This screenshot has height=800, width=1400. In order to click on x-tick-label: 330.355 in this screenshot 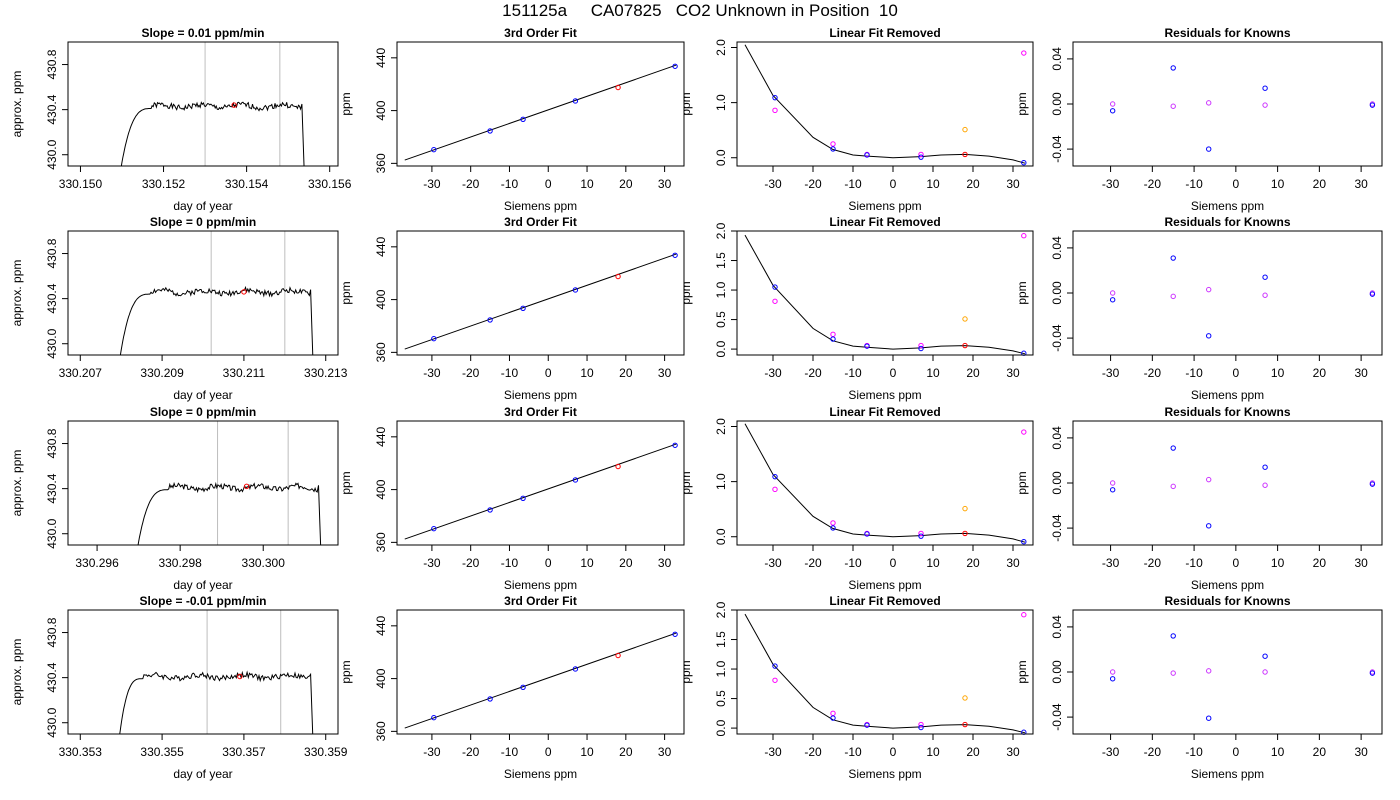, I will do `click(162, 752)`.